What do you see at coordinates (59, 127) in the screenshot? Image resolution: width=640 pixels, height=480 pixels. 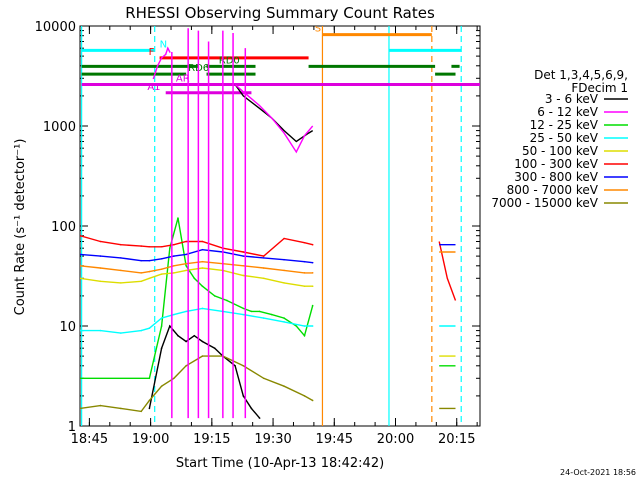 I see `y-tick-label: 1000` at bounding box center [59, 127].